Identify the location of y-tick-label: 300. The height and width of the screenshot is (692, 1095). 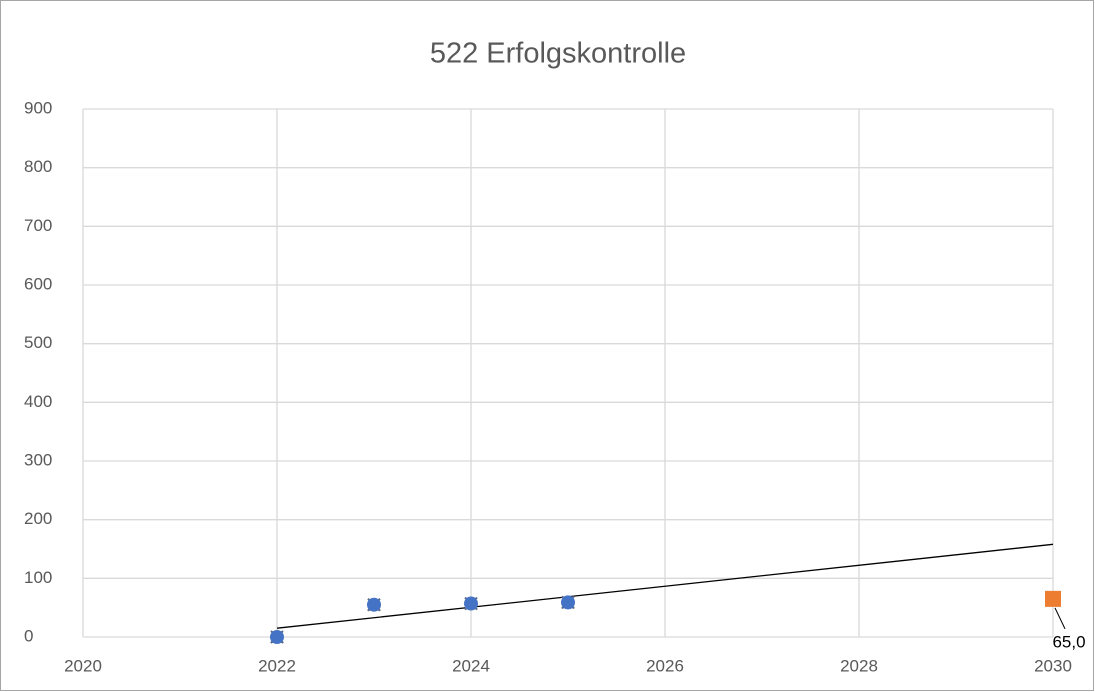
(38, 459).